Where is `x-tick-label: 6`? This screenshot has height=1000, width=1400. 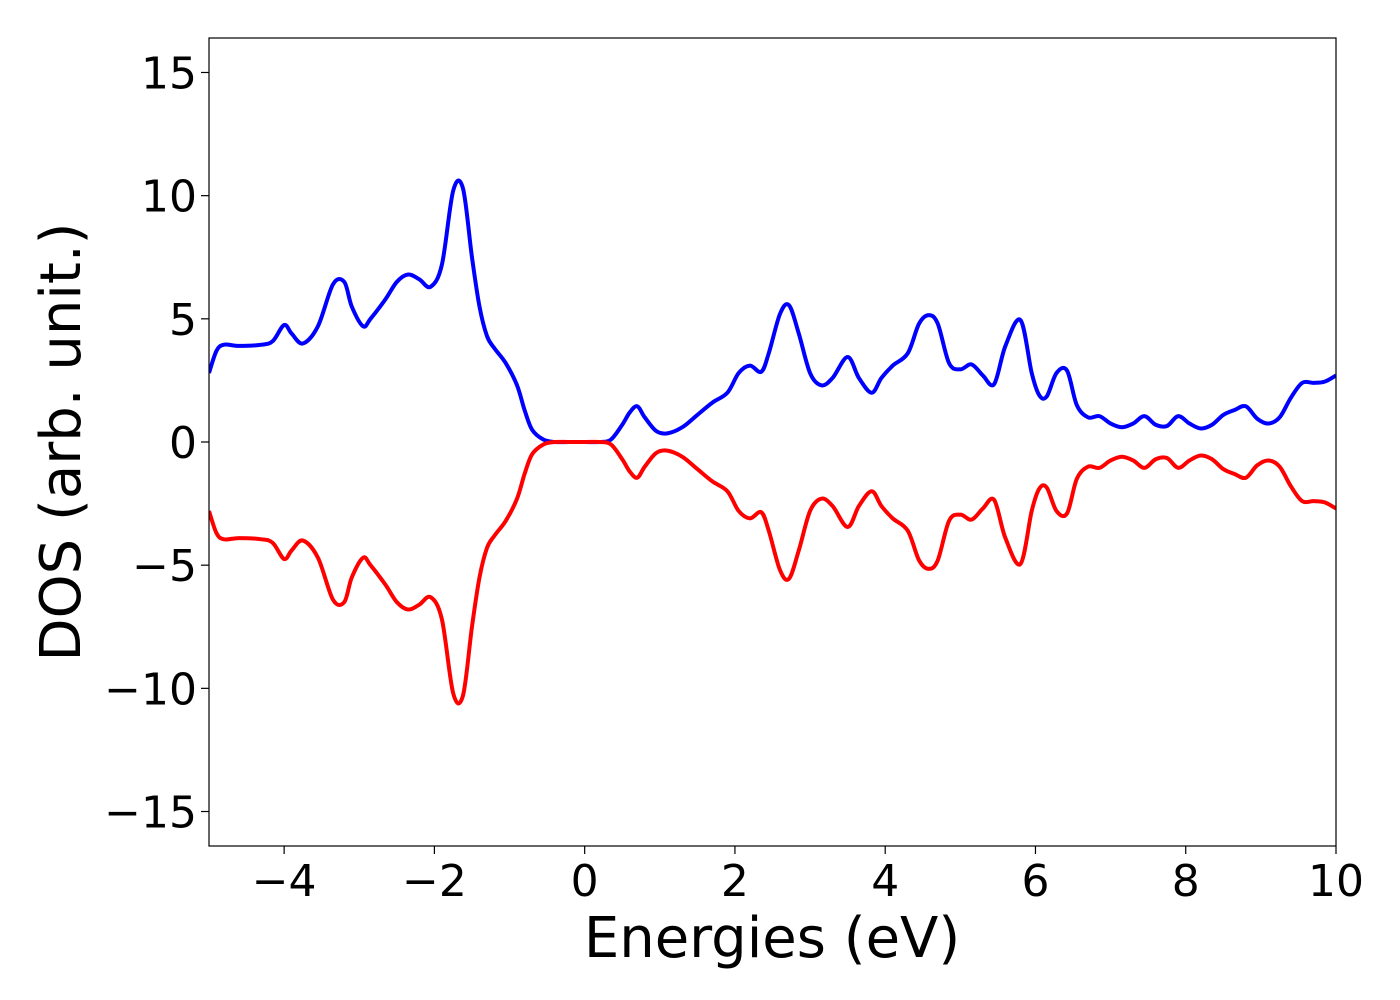 x-tick-label: 6 is located at coordinates (1035, 881).